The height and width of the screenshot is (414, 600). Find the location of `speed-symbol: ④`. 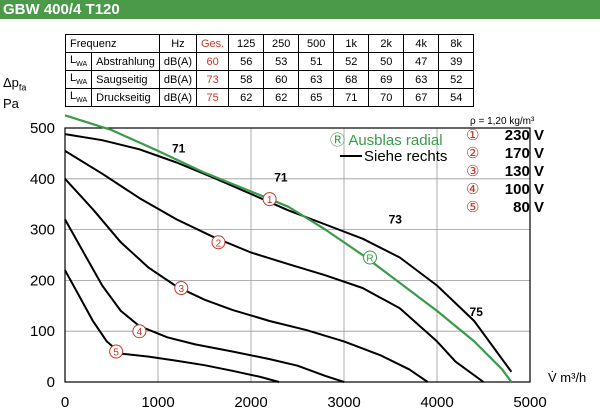

speed-symbol: ④ is located at coordinates (472, 189).